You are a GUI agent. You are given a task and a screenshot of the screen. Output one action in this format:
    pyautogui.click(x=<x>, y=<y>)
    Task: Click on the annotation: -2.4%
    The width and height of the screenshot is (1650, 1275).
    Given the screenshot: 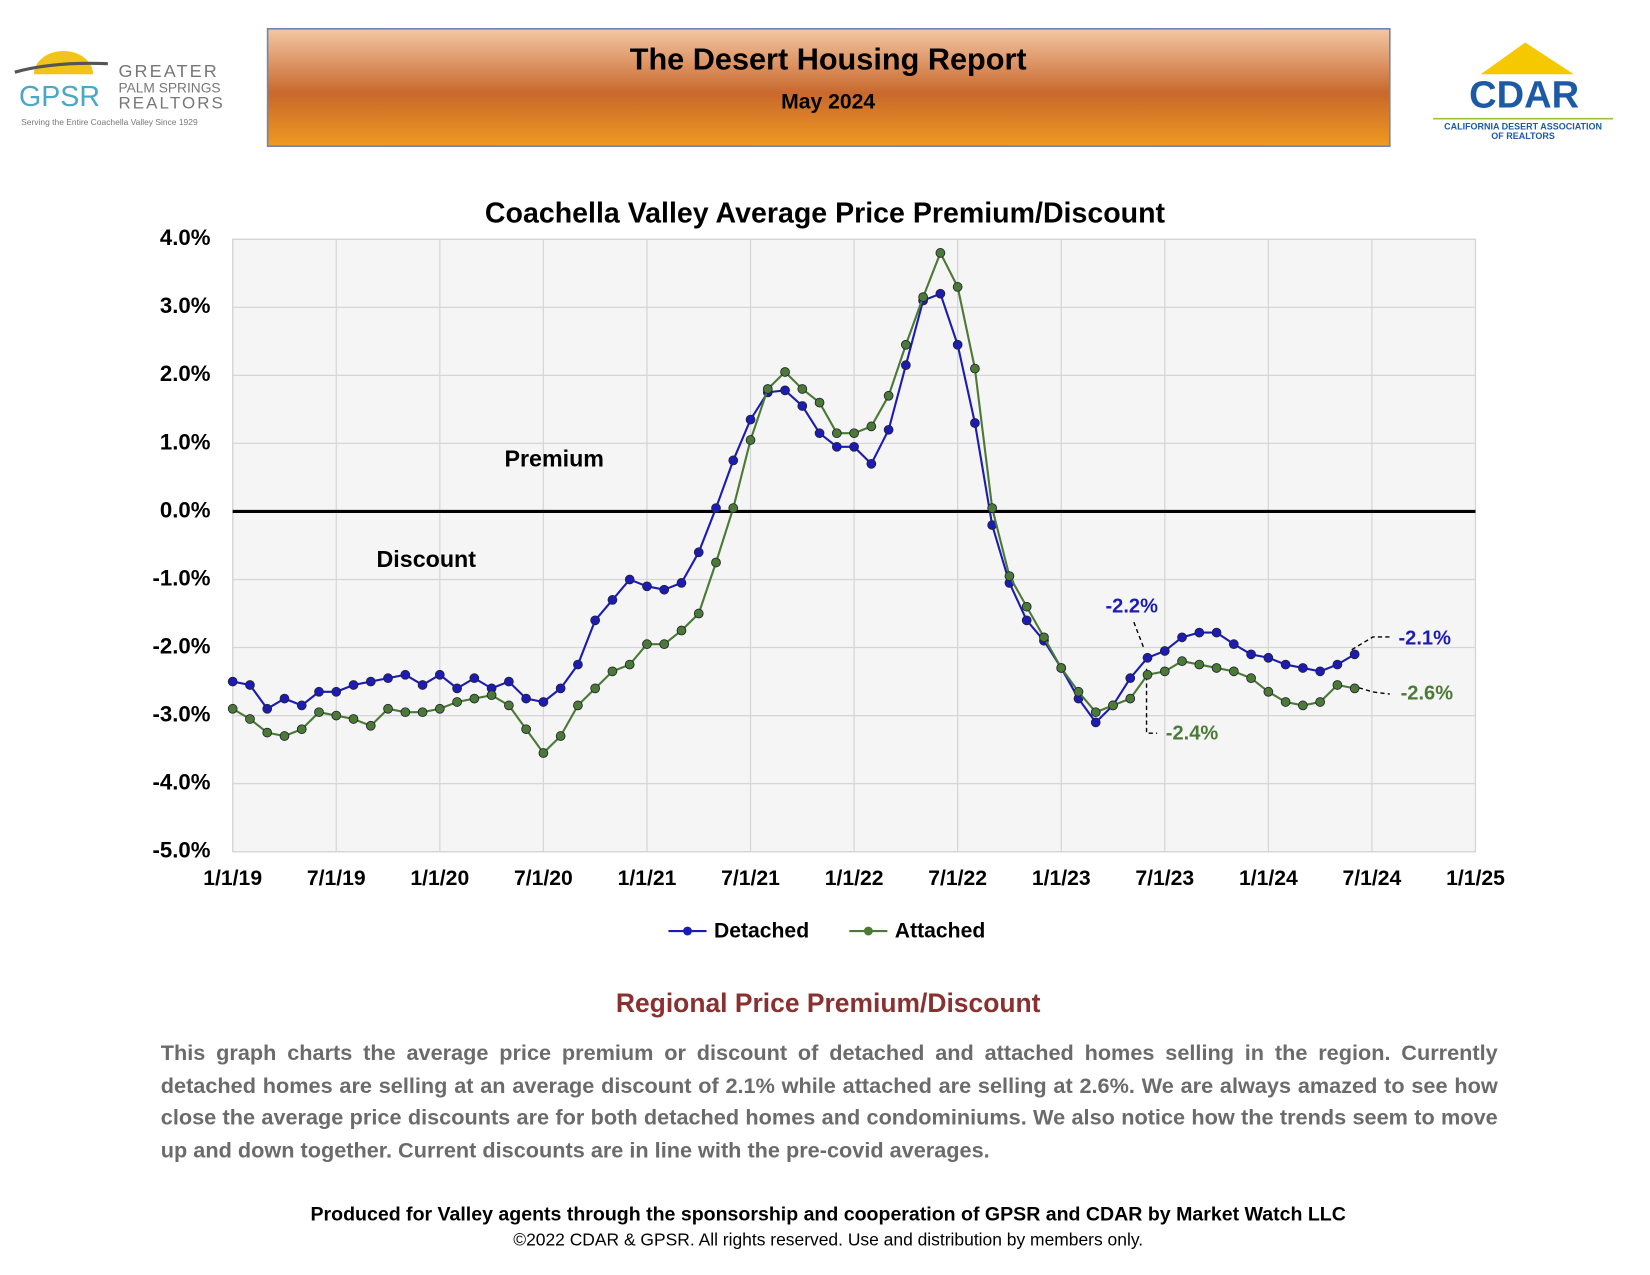 What is the action you would take?
    pyautogui.click(x=1192, y=734)
    